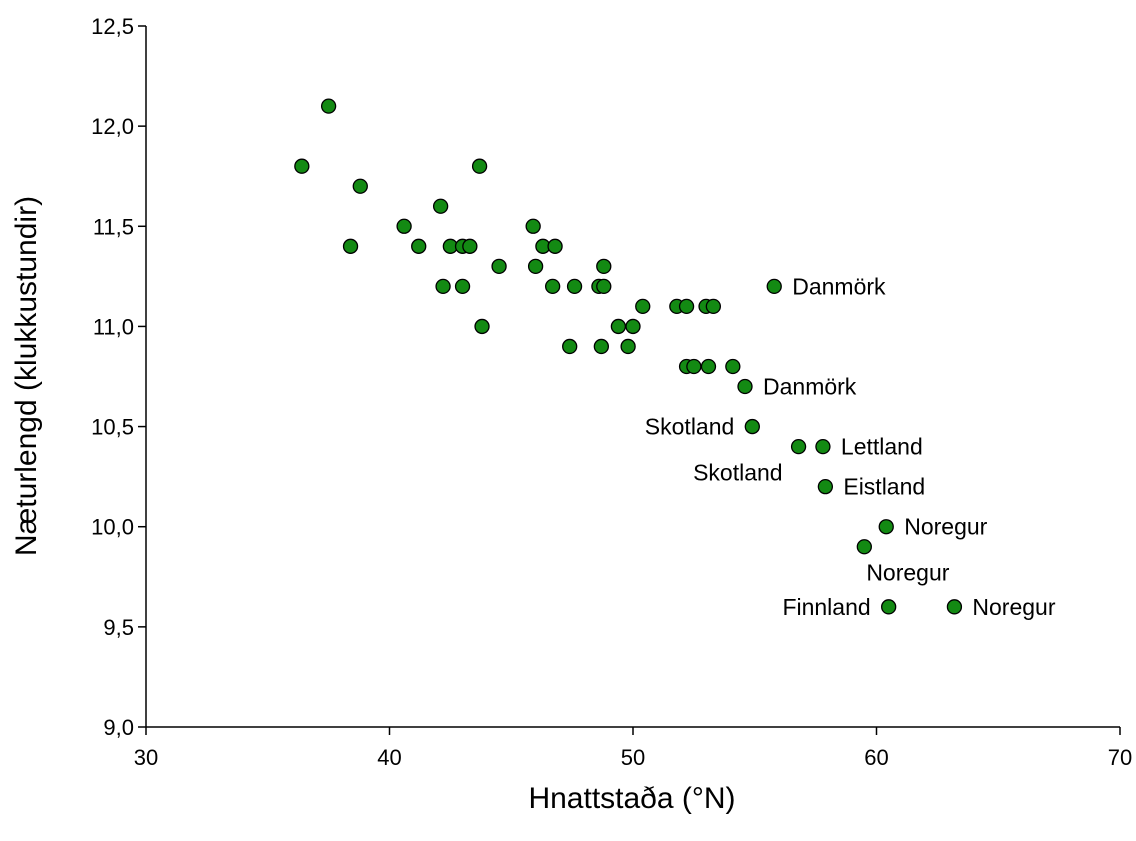  I want to click on x-tick-label: 50, so click(633, 757).